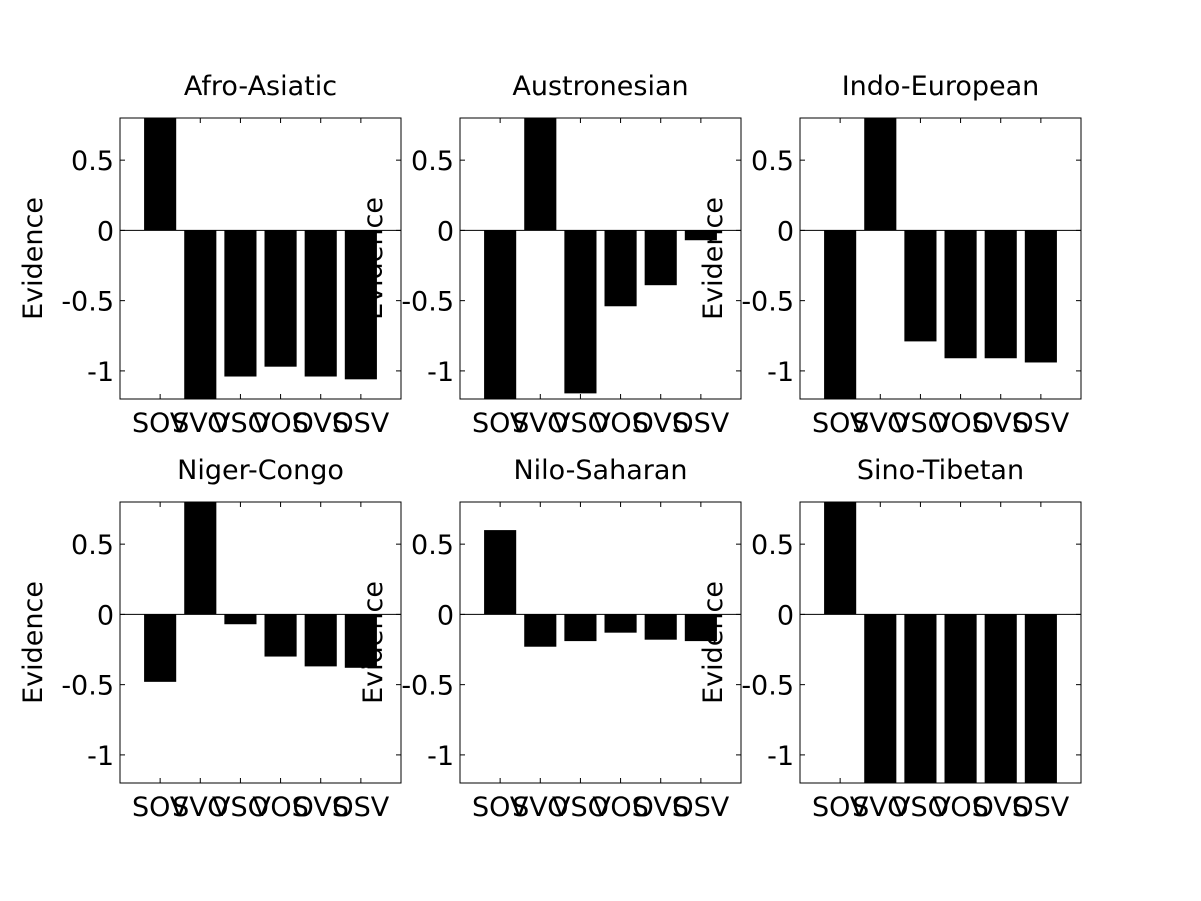 This screenshot has width=1201, height=901. Describe the element at coordinates (941, 86) in the screenshot. I see `subplot-title: Indo-European` at that location.